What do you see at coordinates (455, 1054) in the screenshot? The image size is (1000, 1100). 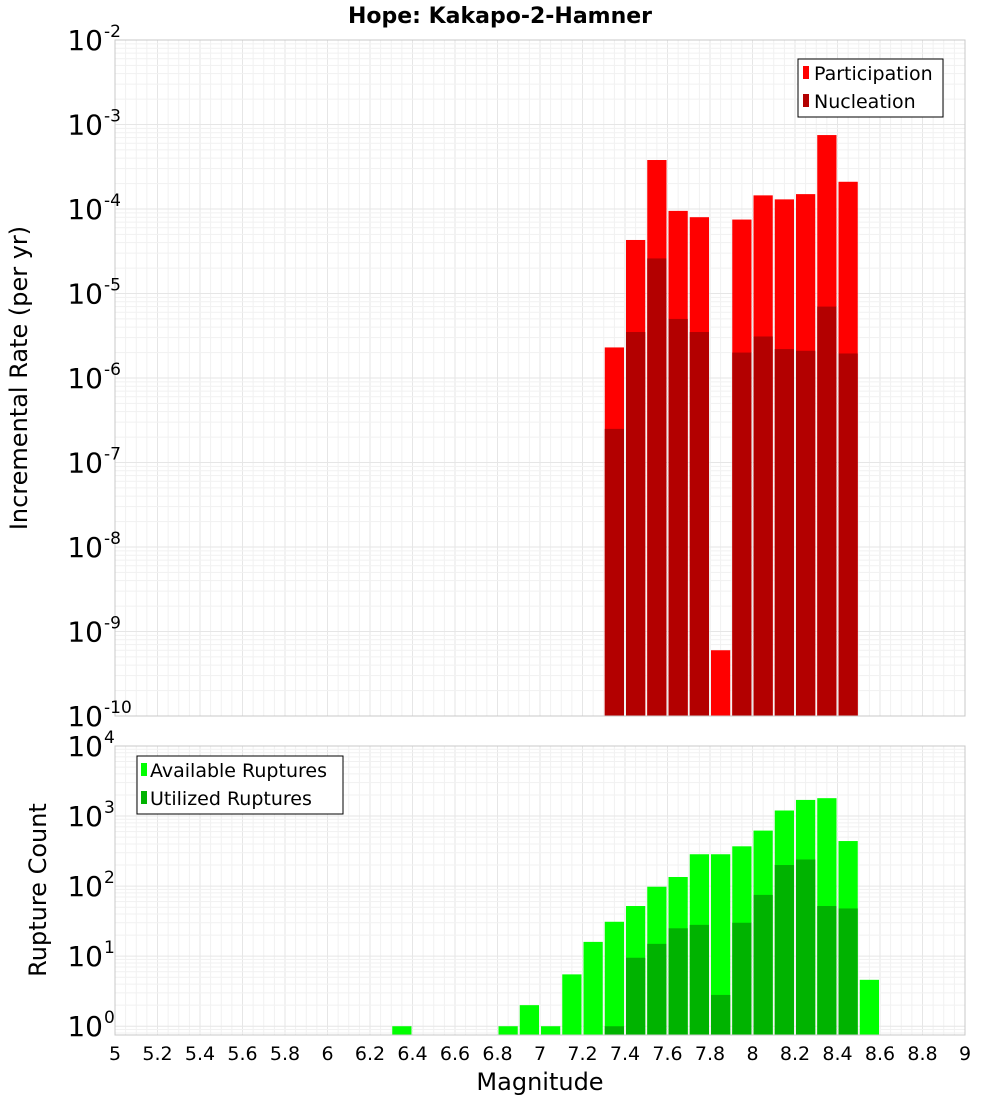 I see `x-tick-label: 6.6` at bounding box center [455, 1054].